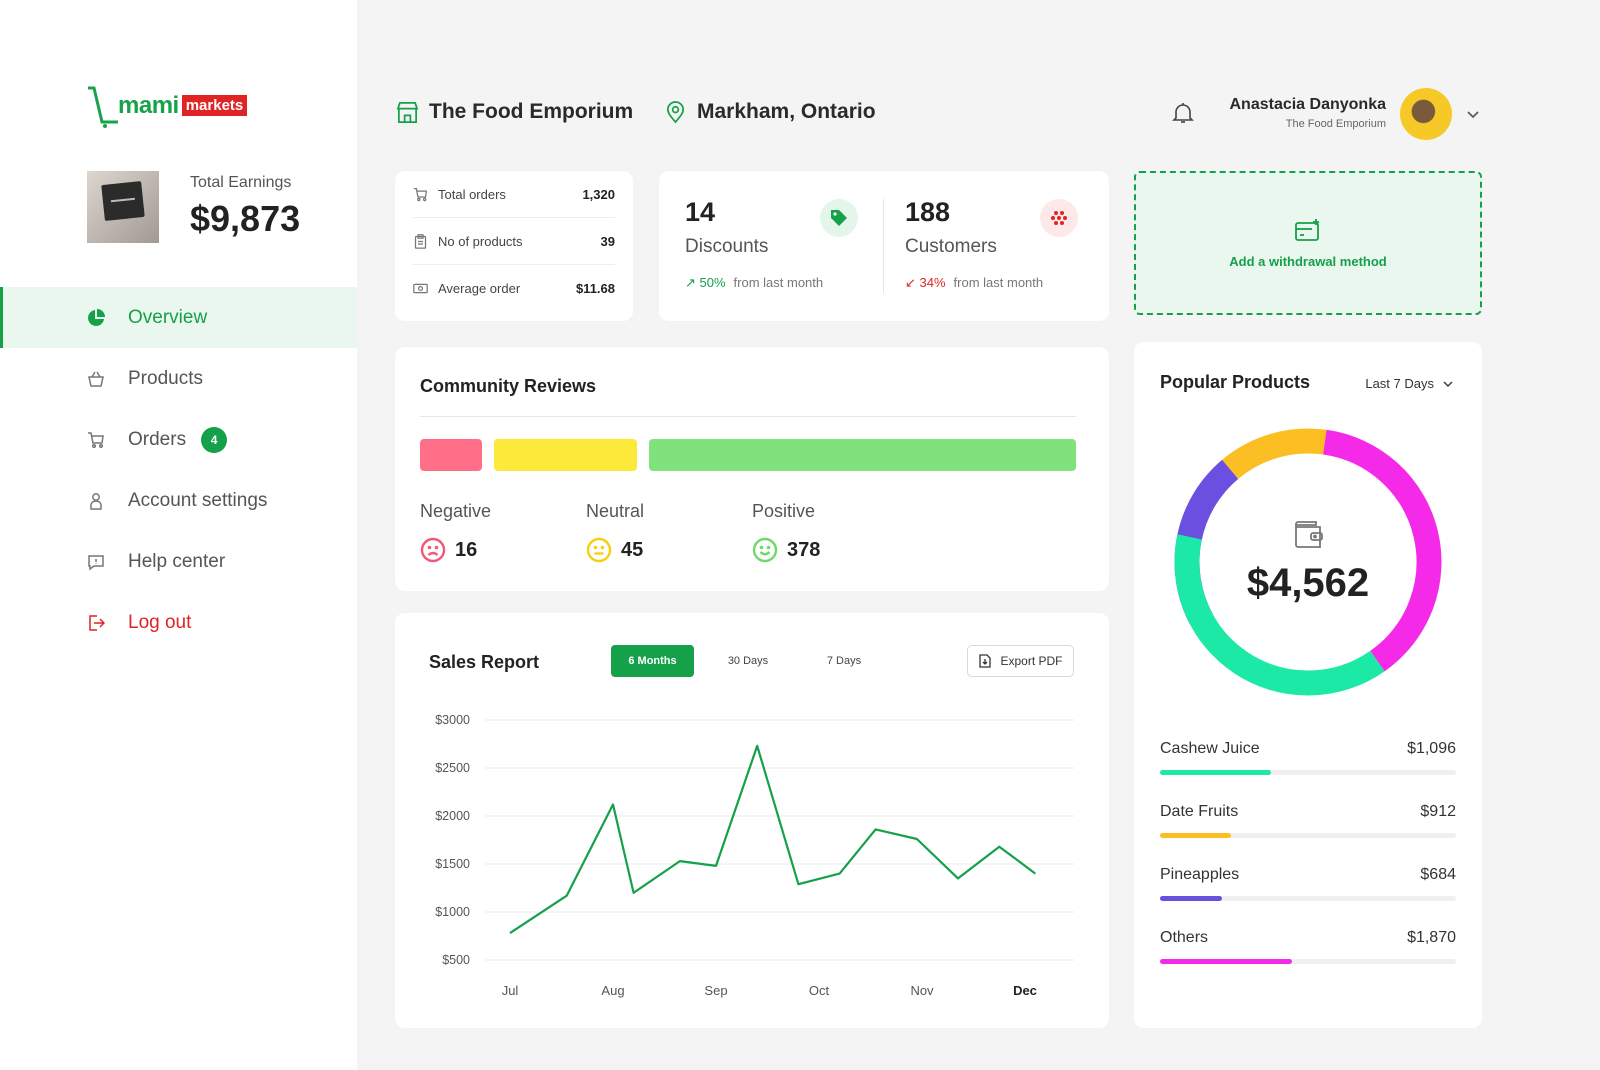 The width and height of the screenshot is (1600, 1070). I want to click on product-name: Pineapples, so click(1200, 874).